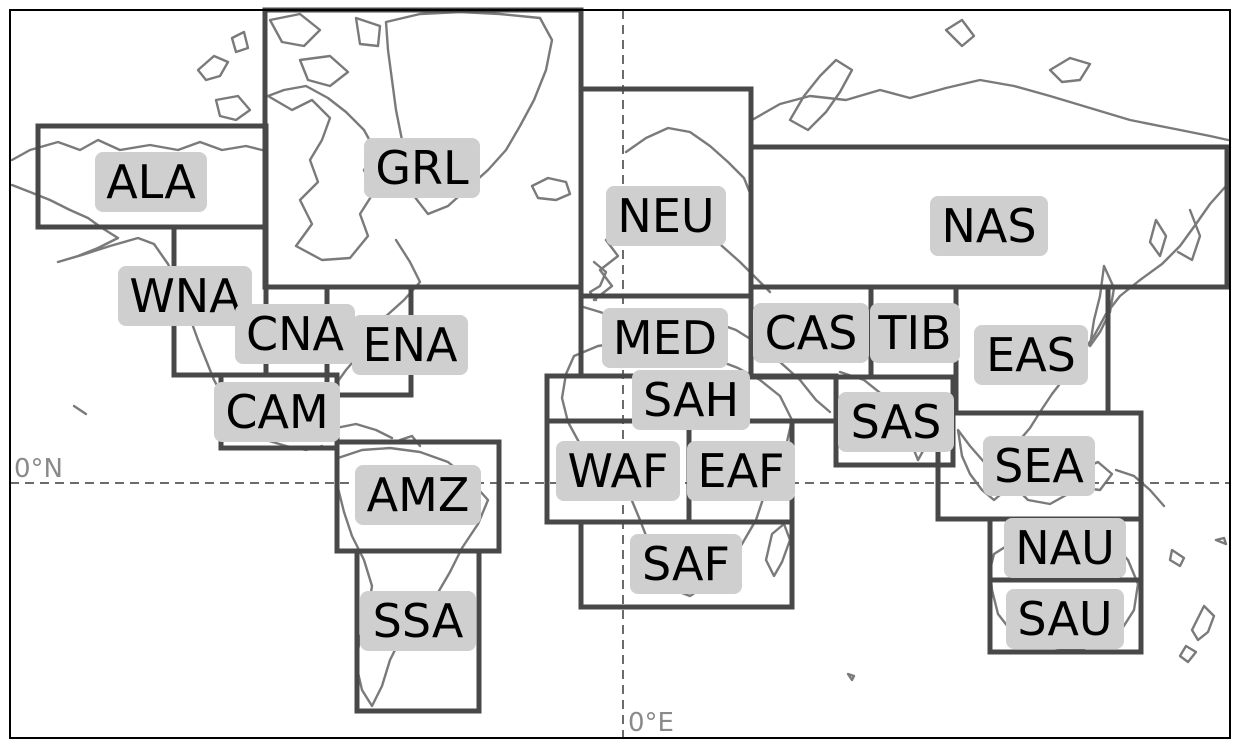  I want to click on region-label-sas: SAS, so click(896, 422).